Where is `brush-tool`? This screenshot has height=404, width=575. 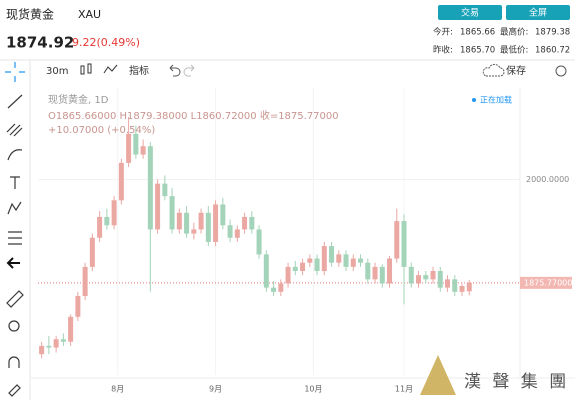
brush-tool is located at coordinates (15, 155).